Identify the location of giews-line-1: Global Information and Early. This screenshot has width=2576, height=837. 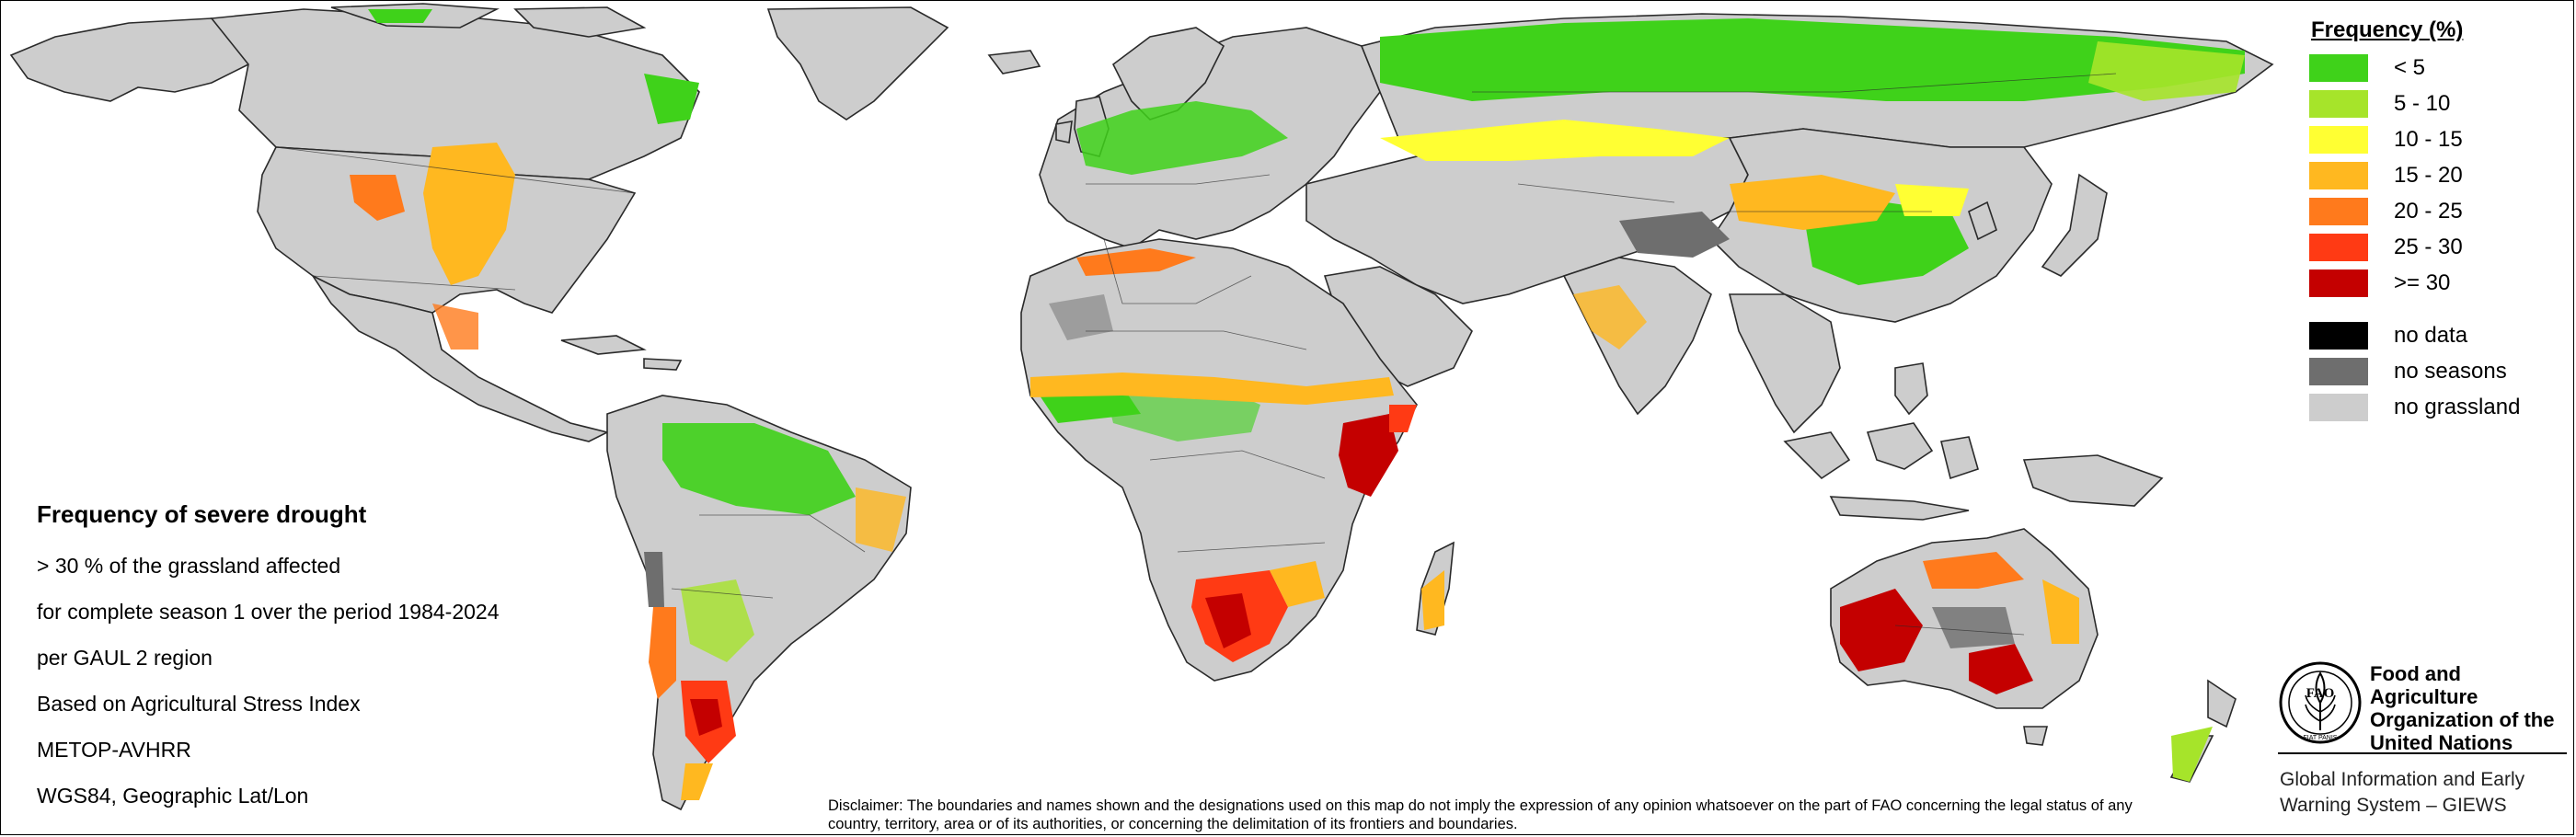
(2402, 779).